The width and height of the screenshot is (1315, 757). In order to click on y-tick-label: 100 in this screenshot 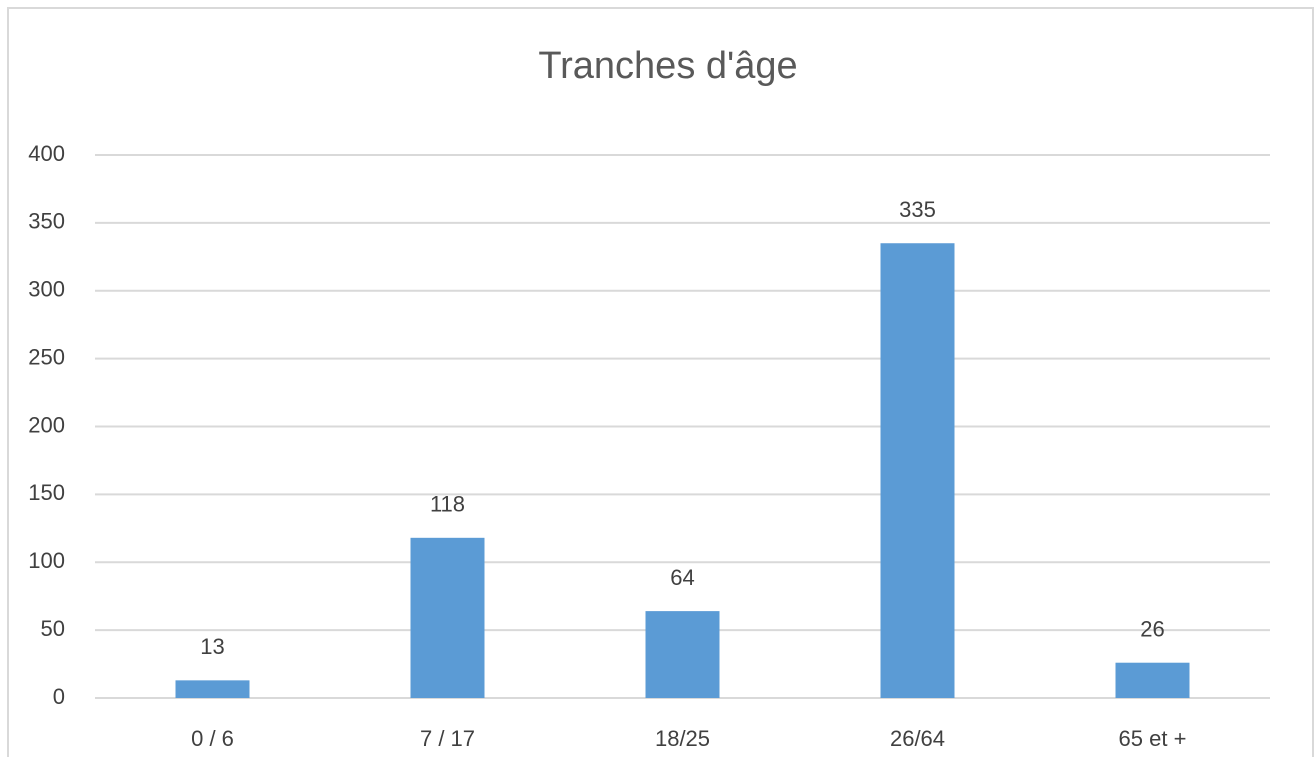, I will do `click(46, 560)`.